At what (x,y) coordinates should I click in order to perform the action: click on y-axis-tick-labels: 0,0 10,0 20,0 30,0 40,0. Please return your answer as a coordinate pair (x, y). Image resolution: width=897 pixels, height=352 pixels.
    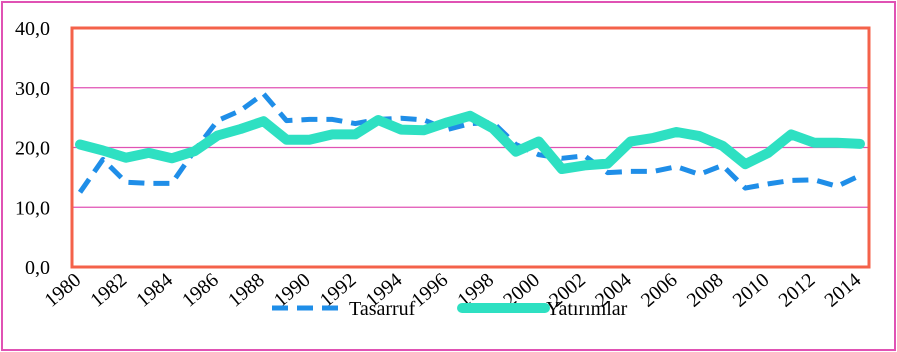
    Looking at the image, I should click on (32, 148).